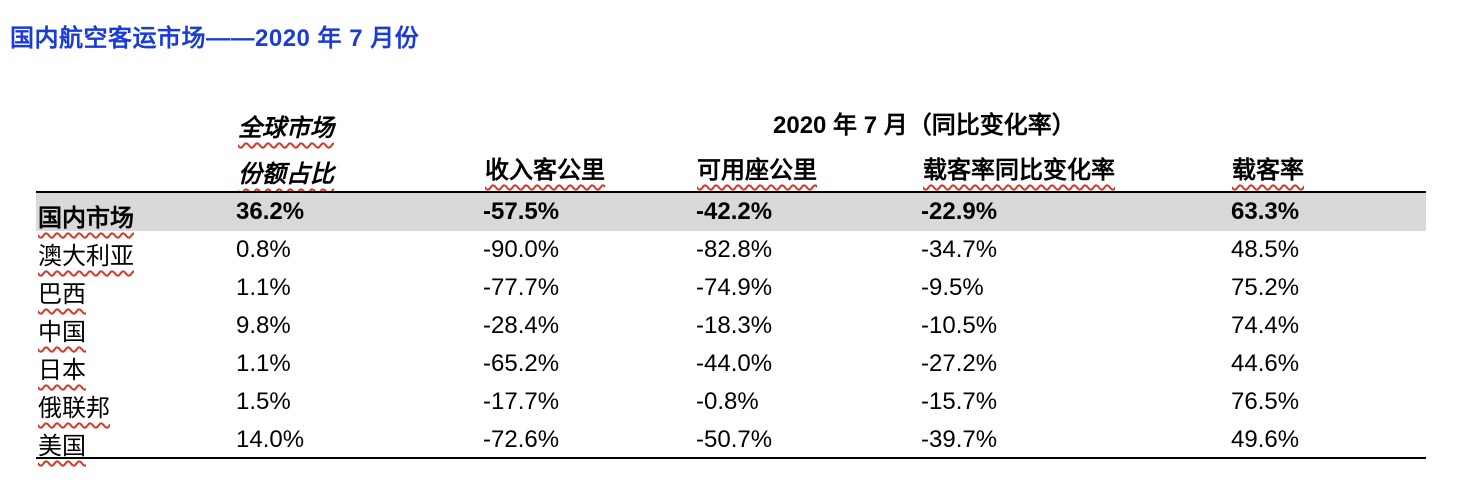 This screenshot has width=1478, height=502. I want to click on share-header-line1: 全球市场, so click(286, 128).